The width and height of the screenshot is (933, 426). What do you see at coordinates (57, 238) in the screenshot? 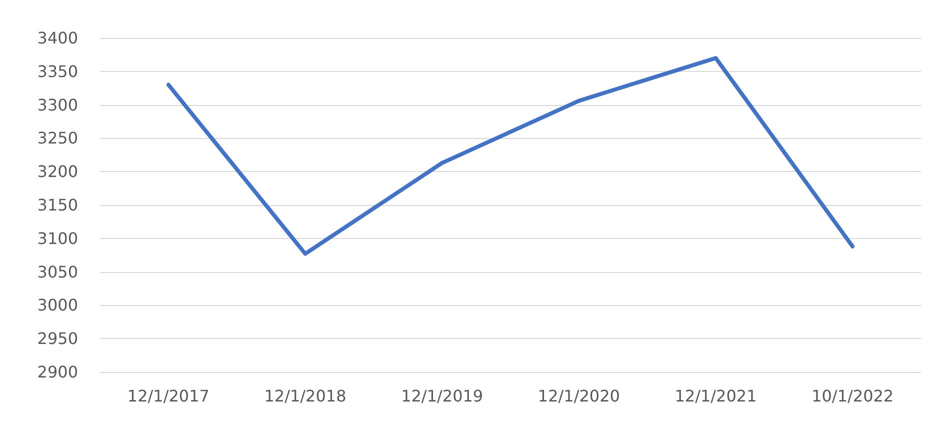
I see `y-tick-label: 3100` at bounding box center [57, 238].